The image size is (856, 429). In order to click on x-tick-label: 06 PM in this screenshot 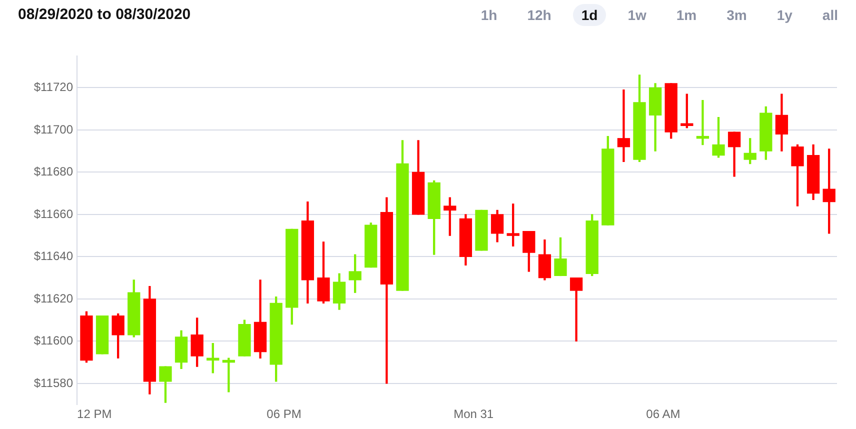, I will do `click(284, 414)`.